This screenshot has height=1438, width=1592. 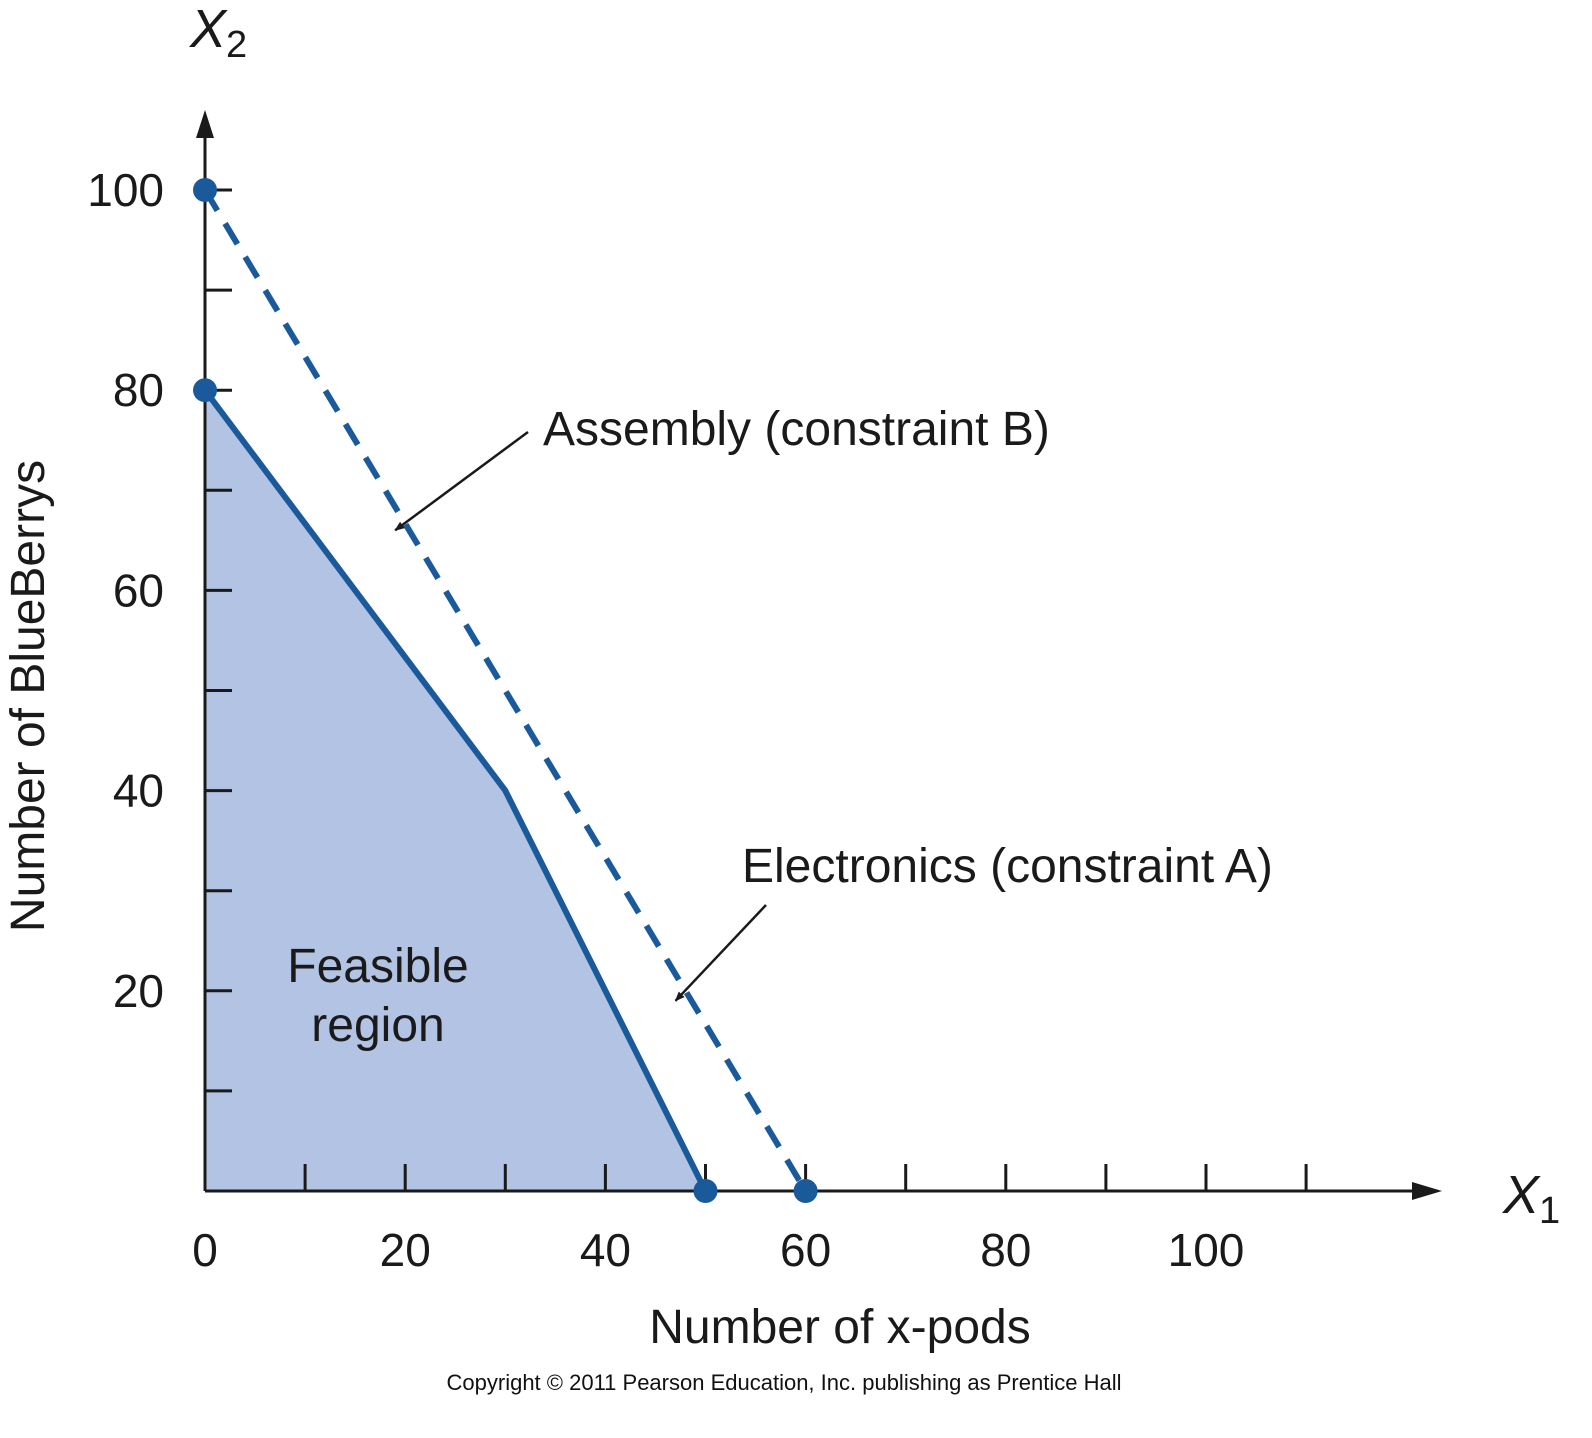 What do you see at coordinates (125, 190) in the screenshot?
I see `y-tick-label: 100` at bounding box center [125, 190].